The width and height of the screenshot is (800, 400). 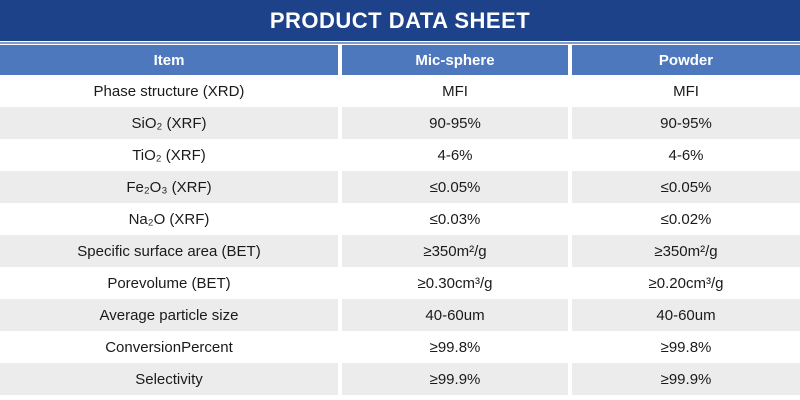 I want to click on mic-sphere-cell: 40-60um, so click(x=455, y=315).